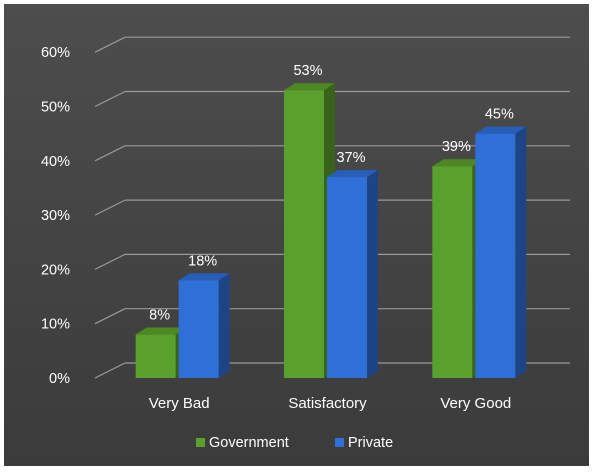  Describe the element at coordinates (350, 158) in the screenshot. I see `data-label: 37%` at that location.